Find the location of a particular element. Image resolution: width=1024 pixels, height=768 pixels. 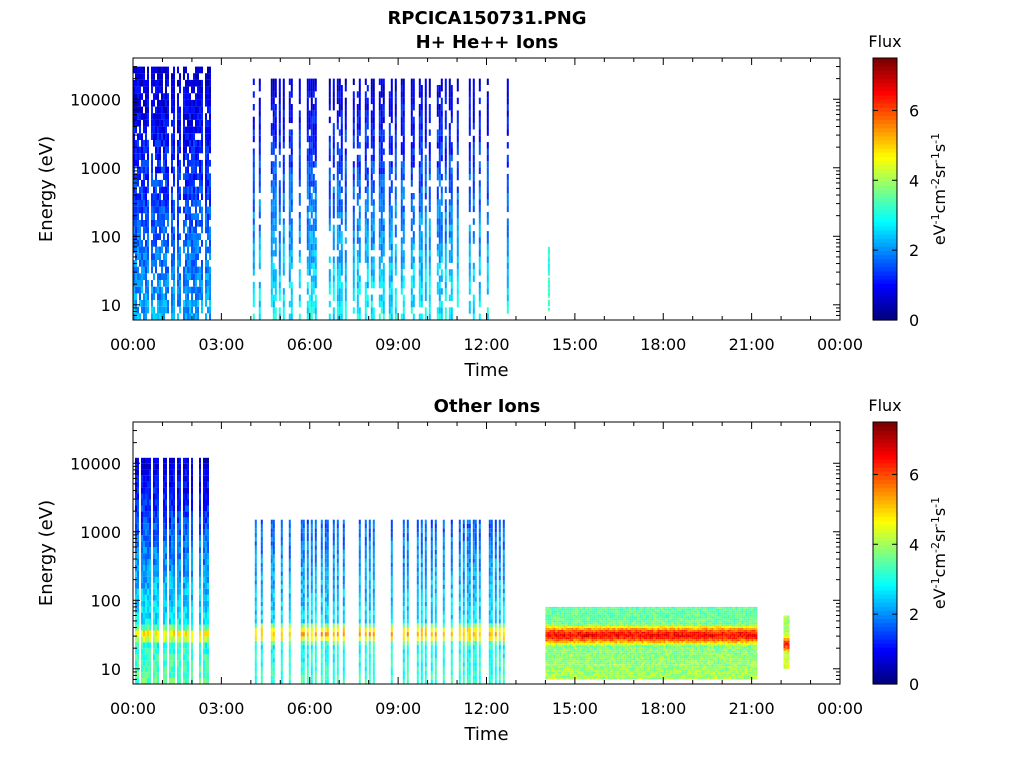

y-axis-label: Energy (eV) is located at coordinates (46, 189).